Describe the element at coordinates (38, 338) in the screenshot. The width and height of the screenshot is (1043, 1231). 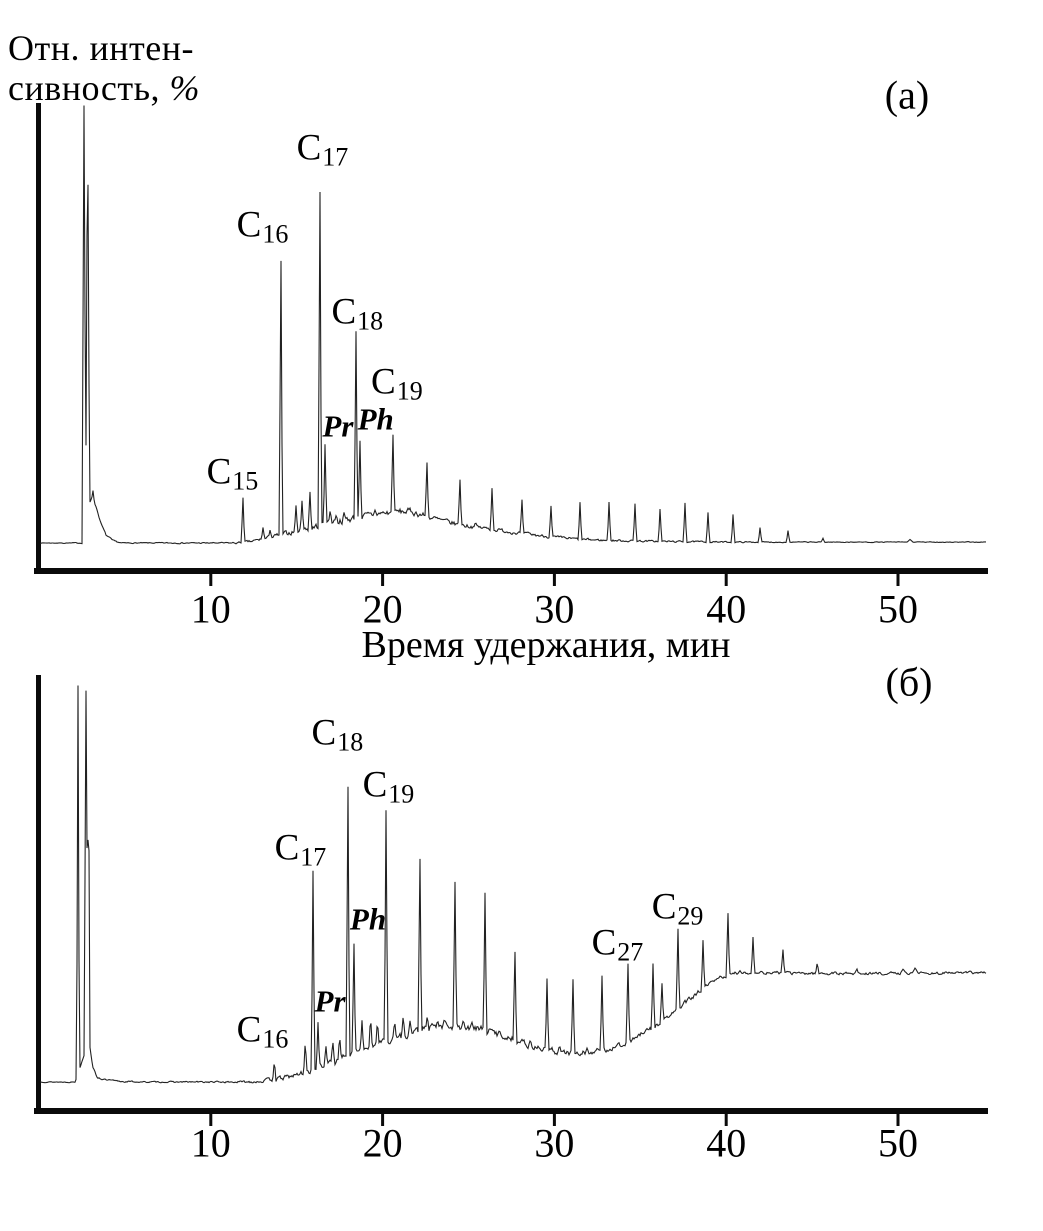
I see `y-axis-line-a` at that location.